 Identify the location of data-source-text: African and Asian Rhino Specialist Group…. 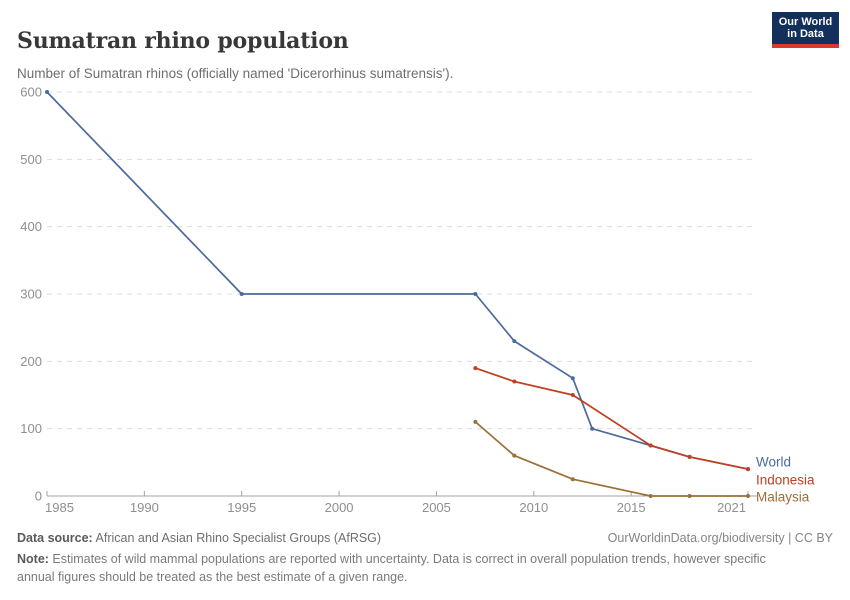
(237, 538).